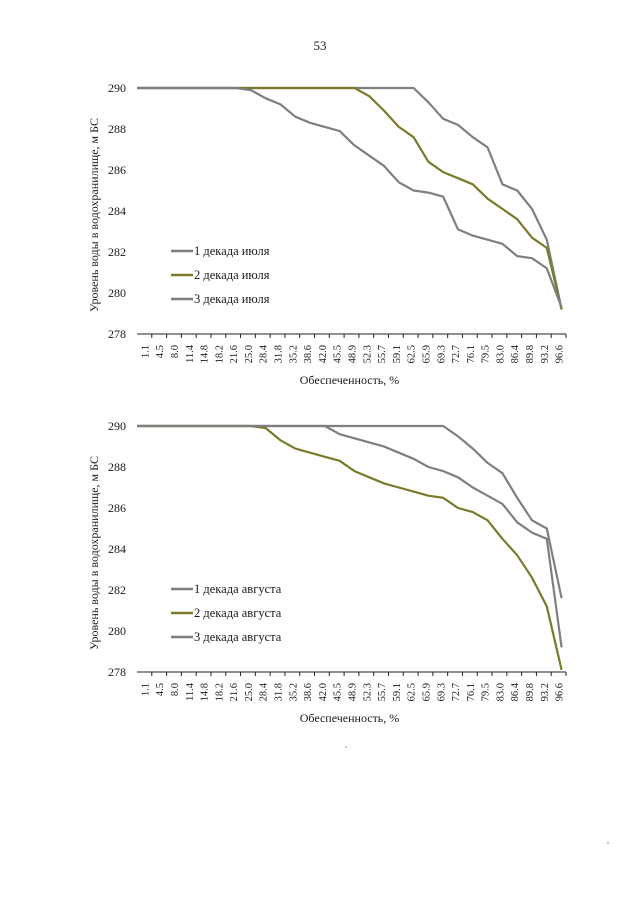 The image size is (640, 902). I want to click on legend-label-2: 2 декада августа, so click(238, 613).